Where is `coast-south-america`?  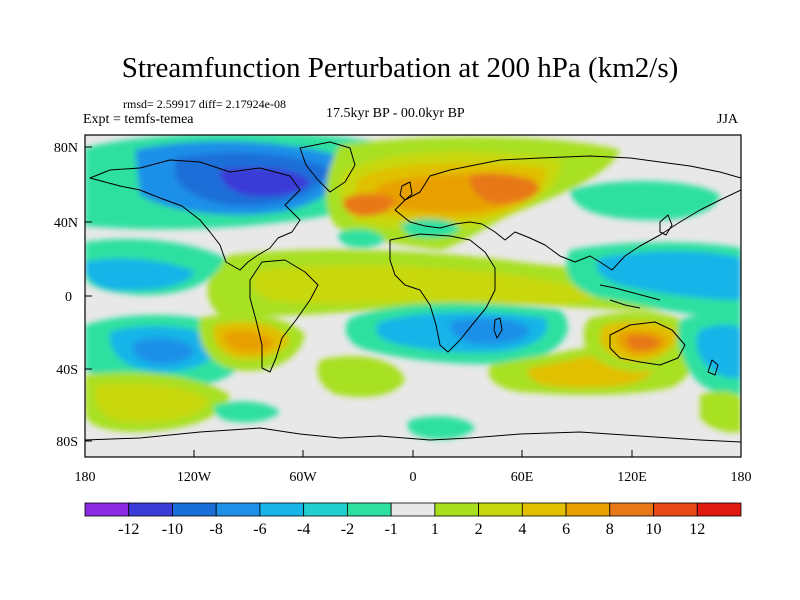 coast-south-america is located at coordinates (284, 316).